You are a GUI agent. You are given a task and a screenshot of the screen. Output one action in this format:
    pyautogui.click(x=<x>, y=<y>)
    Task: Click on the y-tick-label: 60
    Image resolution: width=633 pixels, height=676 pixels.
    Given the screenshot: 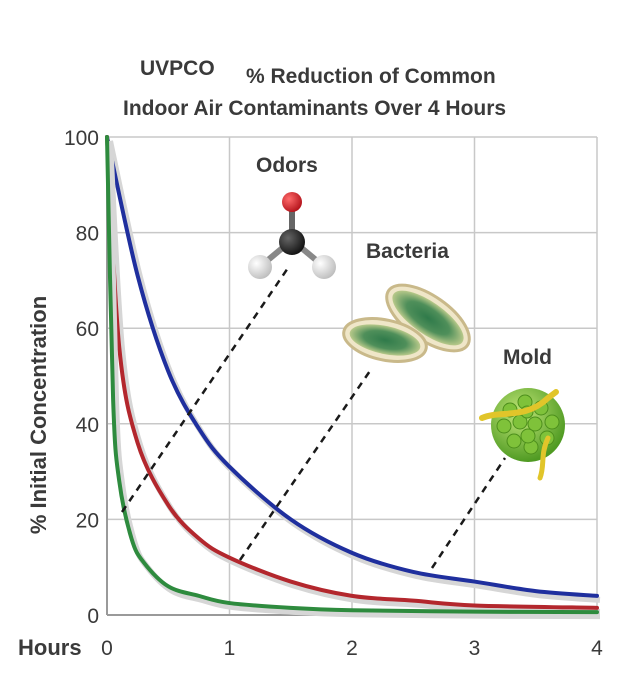 What is the action you would take?
    pyautogui.click(x=87, y=329)
    